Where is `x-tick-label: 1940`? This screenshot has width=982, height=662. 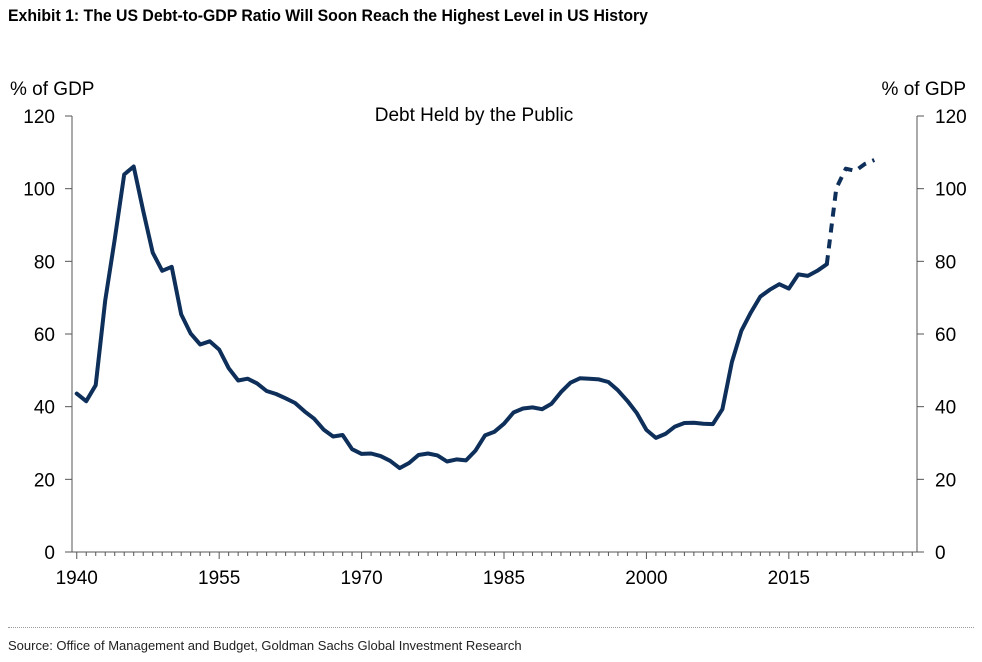 x-tick-label: 1940 is located at coordinates (77, 578).